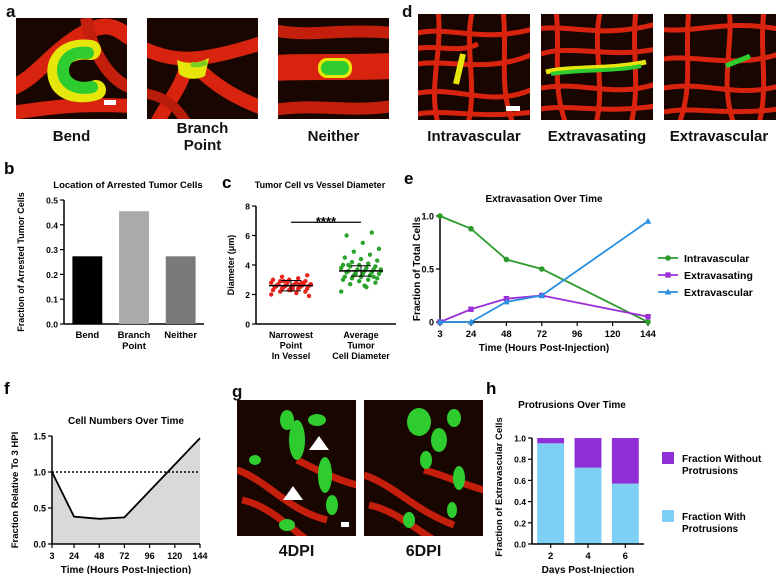 Image resolution: width=778 pixels, height=574 pixels. What do you see at coordinates (520, 460) in the screenshot?
I see `h-y-tick-label: 0.8` at bounding box center [520, 460].